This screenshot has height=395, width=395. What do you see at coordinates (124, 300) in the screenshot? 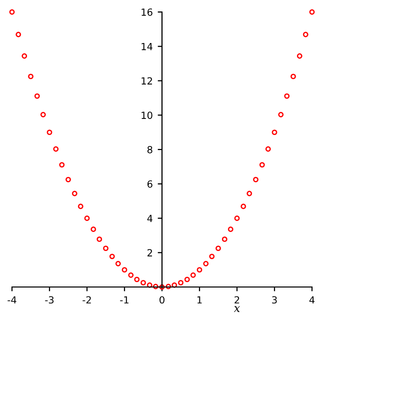
I see `x-tick-label: -1` at bounding box center [124, 300].